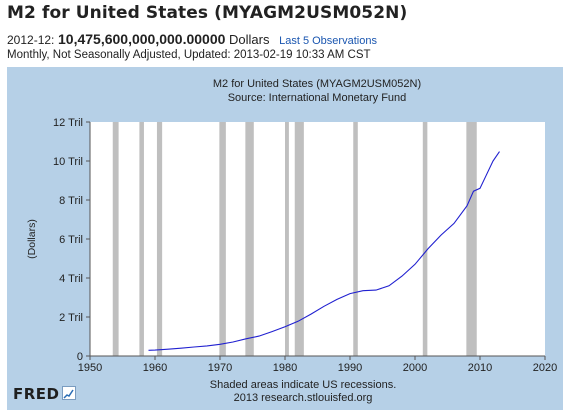 This screenshot has width=570, height=410. Describe the element at coordinates (303, 398) in the screenshot. I see `source-url: 2013 research.stlouisfed.org` at that location.